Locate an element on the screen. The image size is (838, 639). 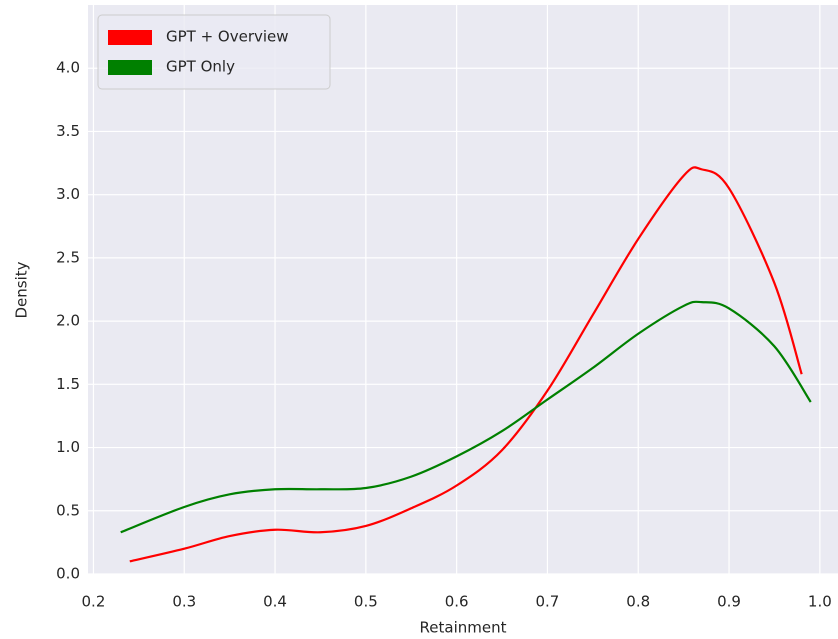
x-tick-label: 0.3 is located at coordinates (184, 602).